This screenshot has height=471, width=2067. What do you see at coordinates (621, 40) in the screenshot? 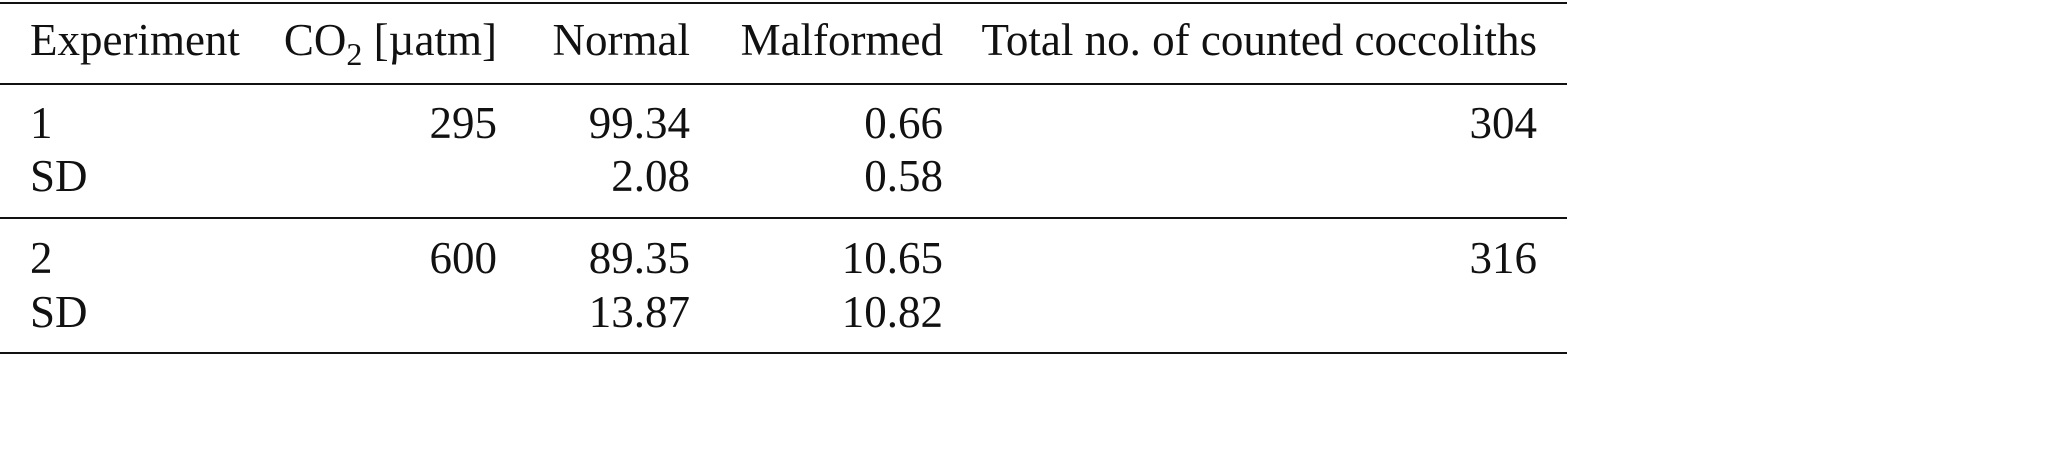
I see `header-cell: Normal` at bounding box center [621, 40].